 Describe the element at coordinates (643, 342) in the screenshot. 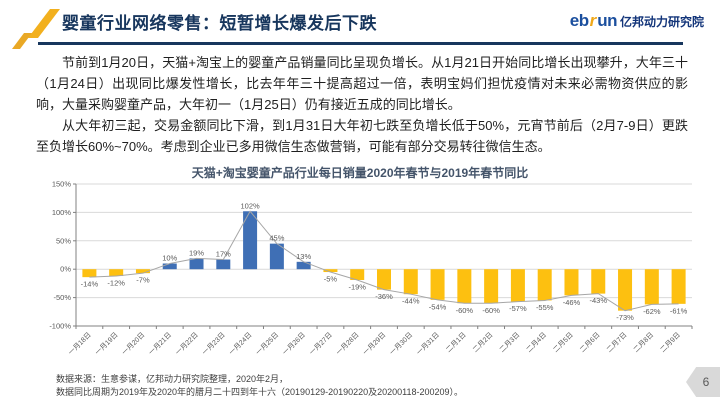

I see `x-axis-label: 二月8日` at that location.